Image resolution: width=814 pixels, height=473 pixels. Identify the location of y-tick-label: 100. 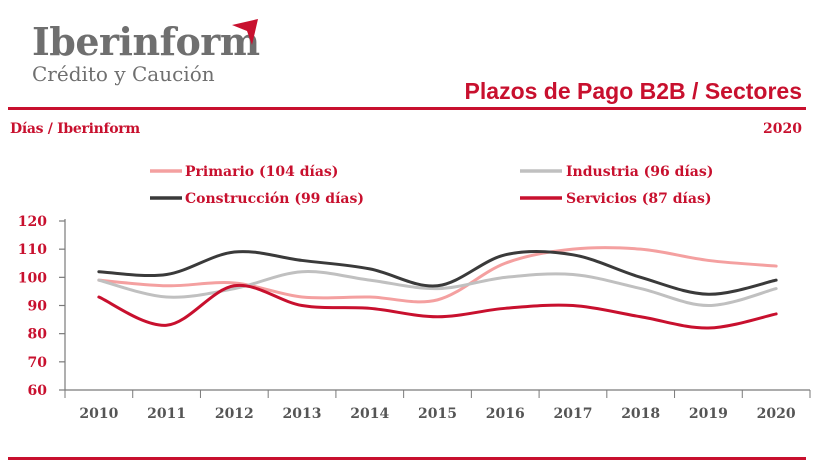
(32, 278).